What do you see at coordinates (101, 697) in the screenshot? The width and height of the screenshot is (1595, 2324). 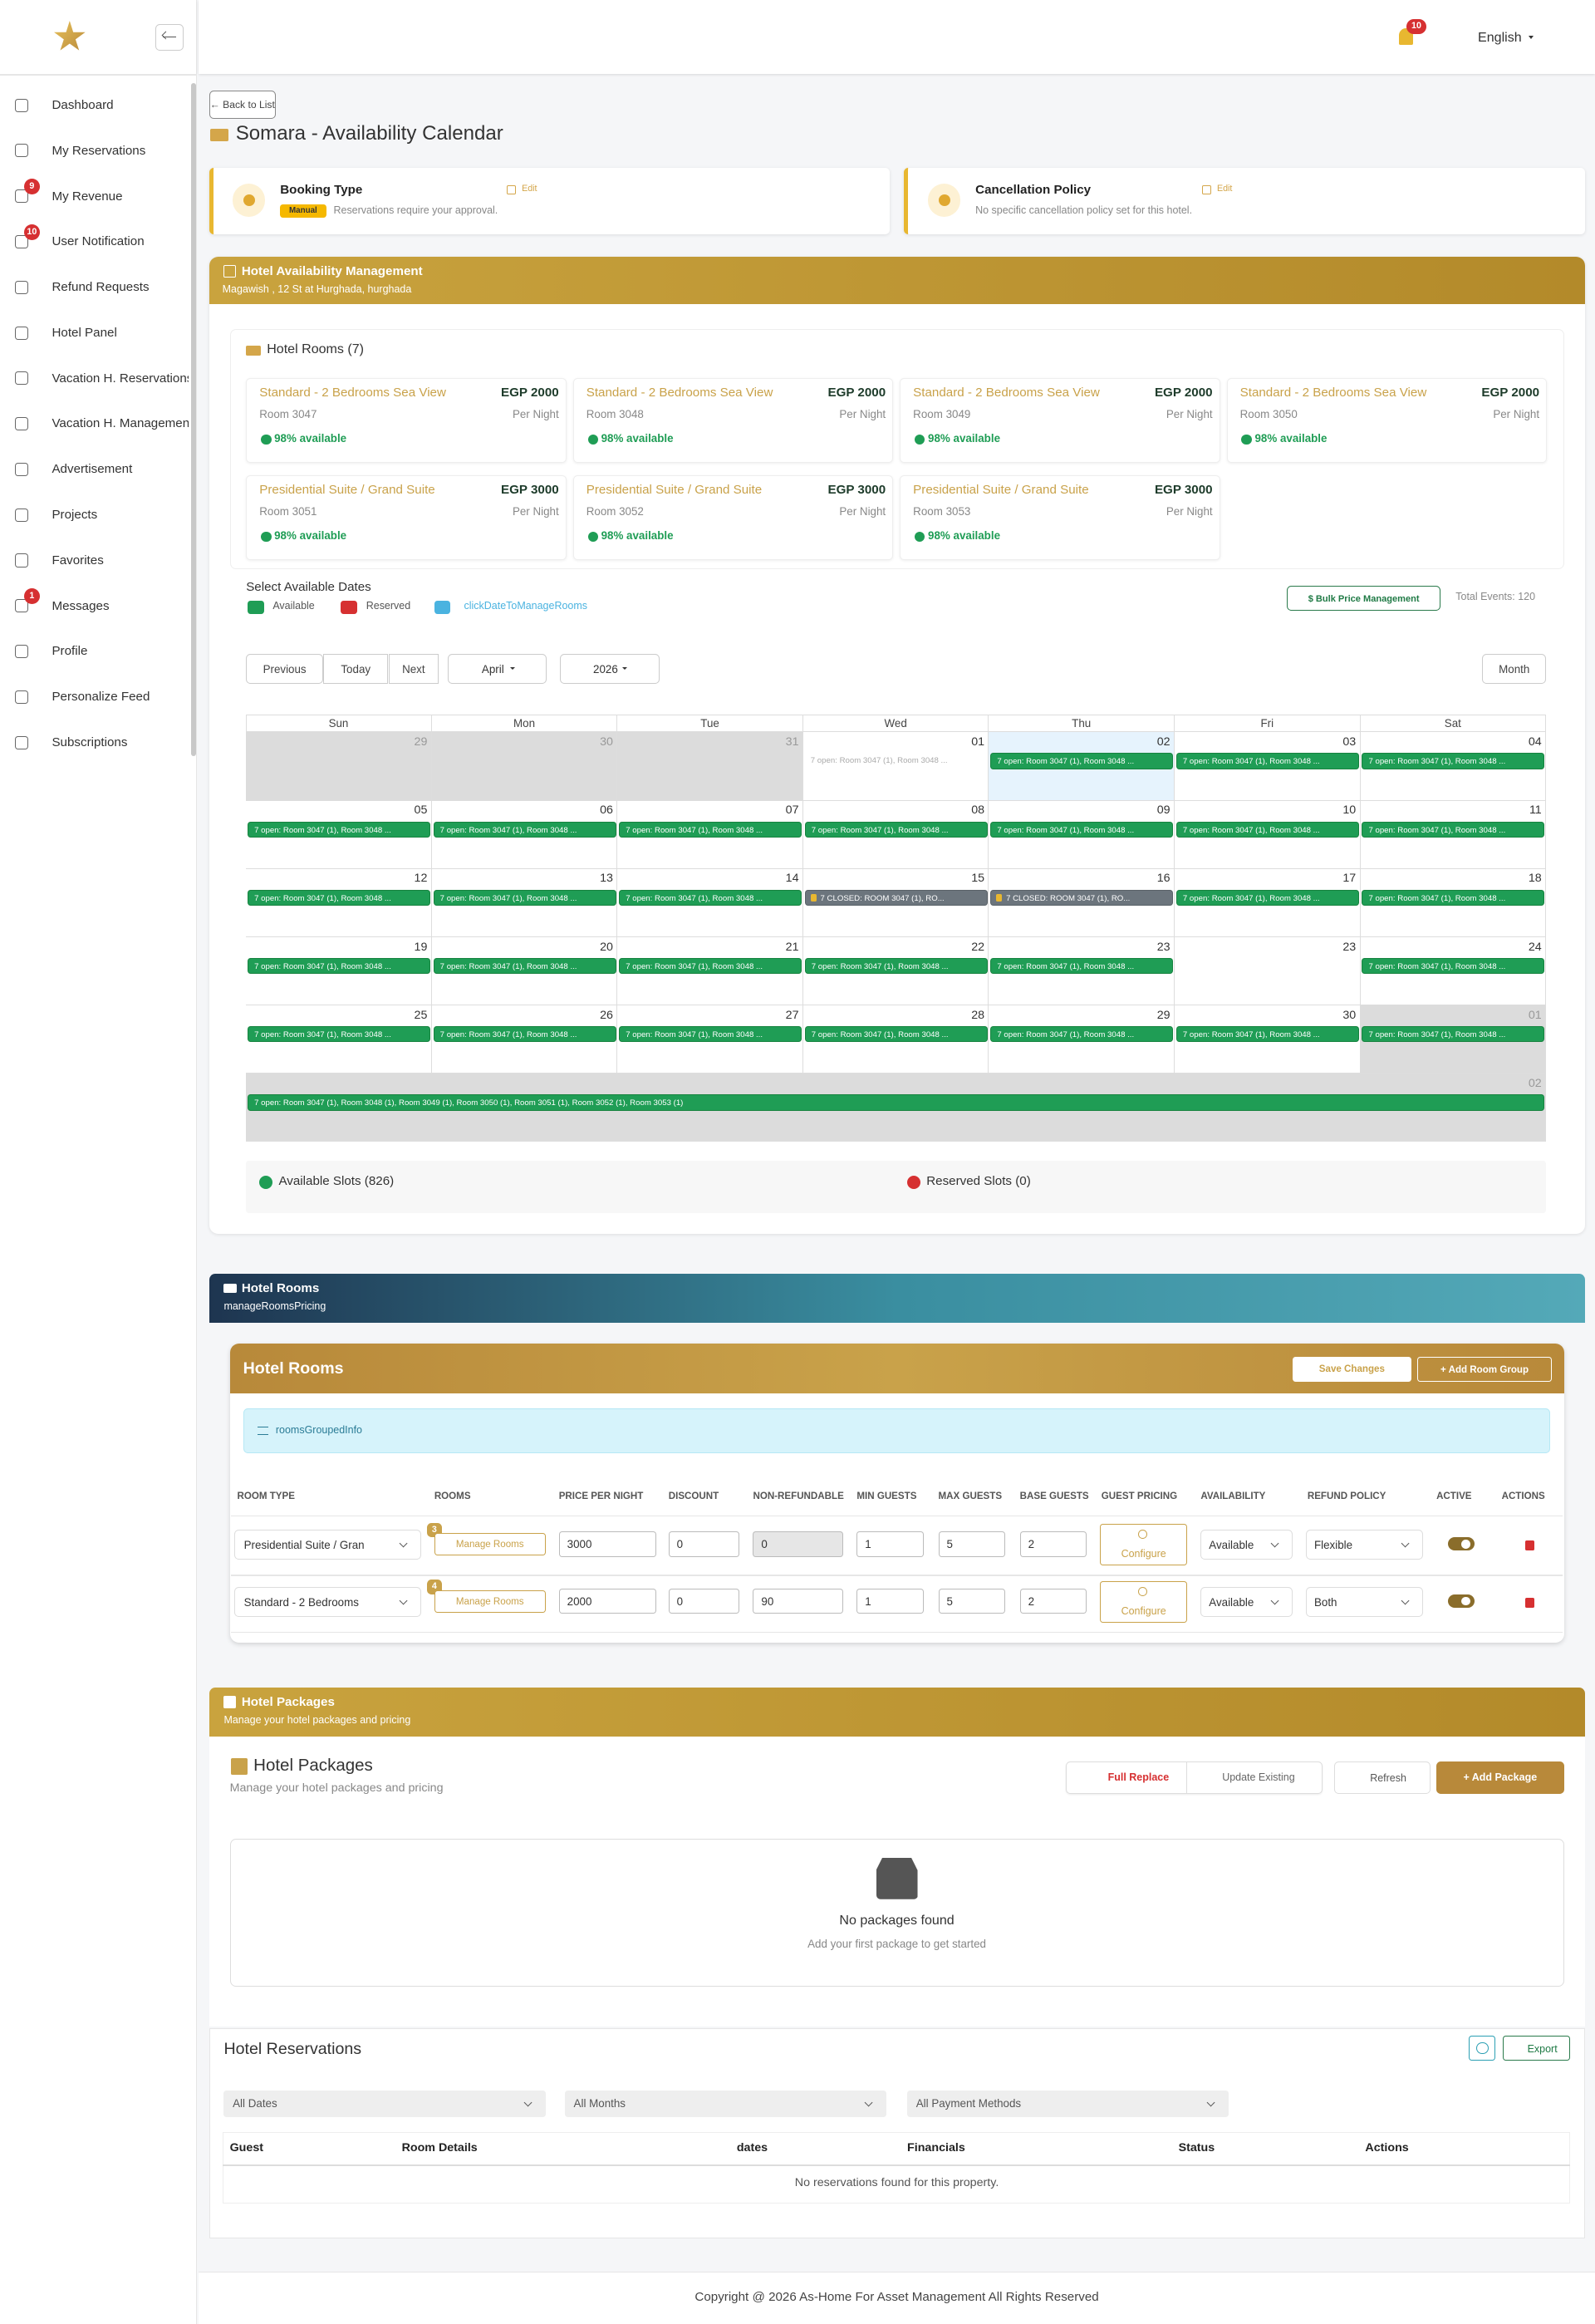 I see `sidebar-item: Personalize Feed` at bounding box center [101, 697].